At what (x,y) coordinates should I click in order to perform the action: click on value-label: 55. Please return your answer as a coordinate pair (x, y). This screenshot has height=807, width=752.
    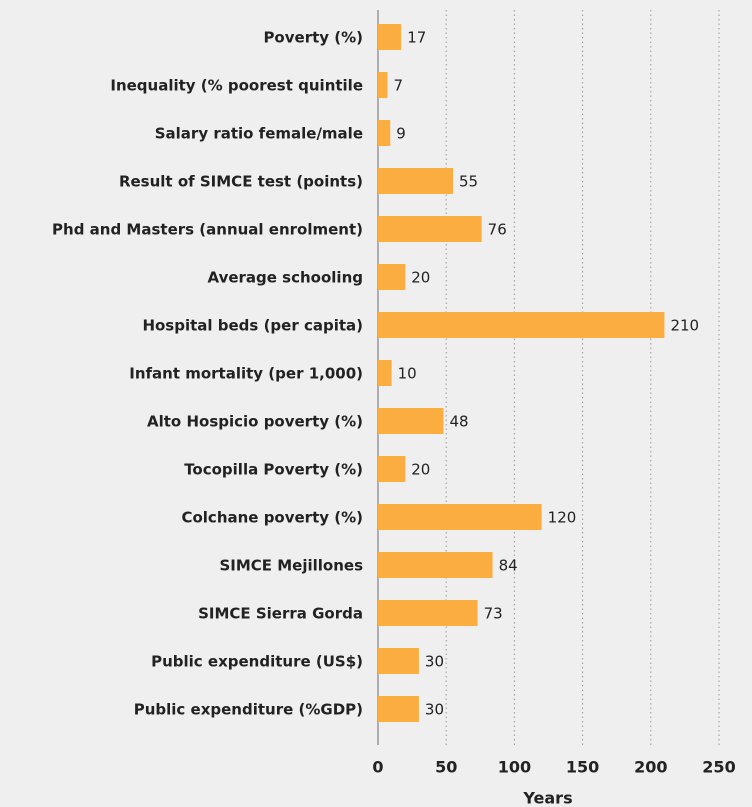
    Looking at the image, I should click on (468, 182).